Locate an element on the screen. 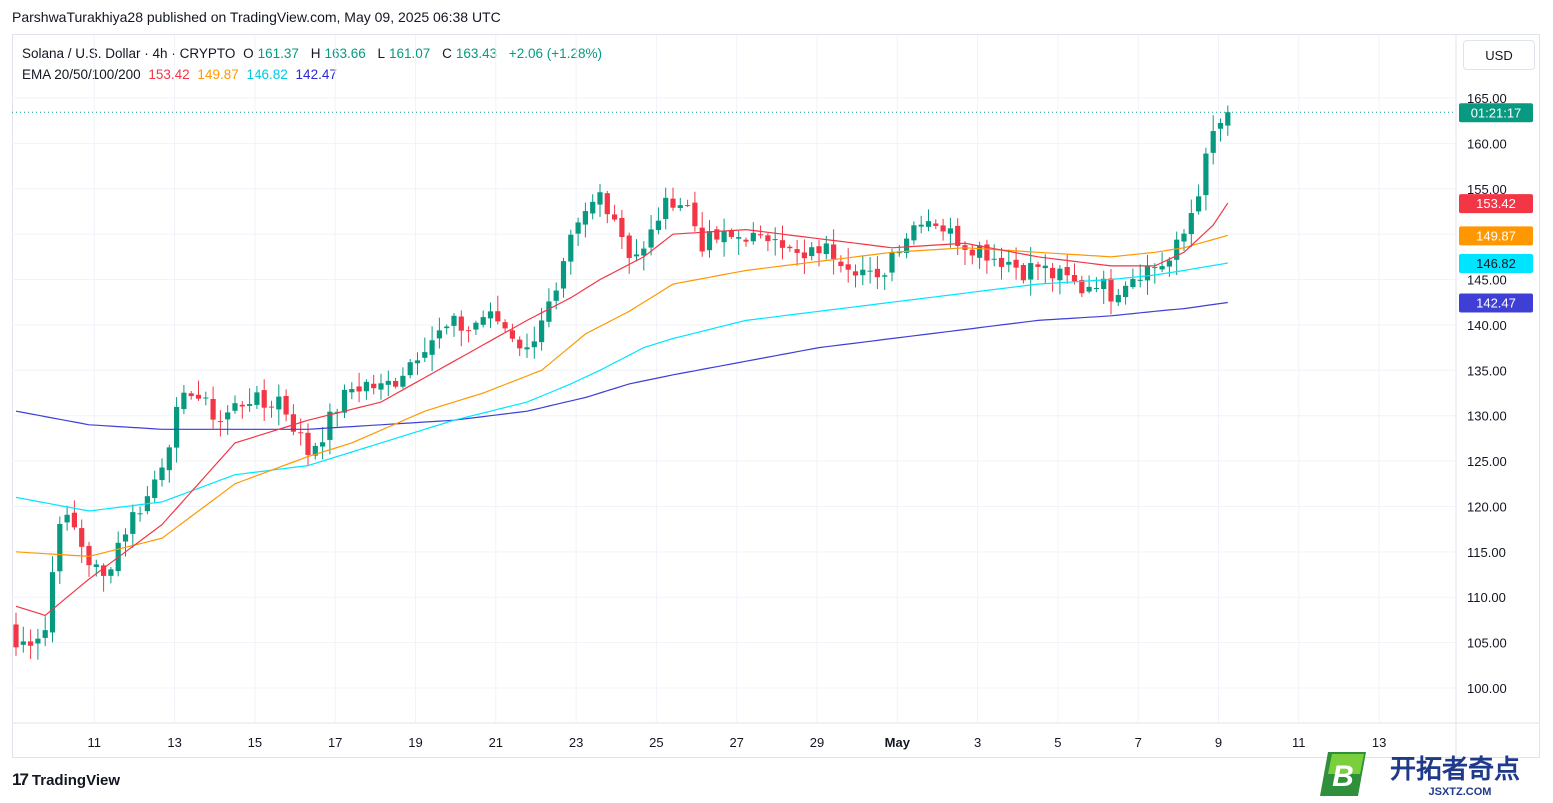  y-tick-label: 140.00 is located at coordinates (1487, 325).